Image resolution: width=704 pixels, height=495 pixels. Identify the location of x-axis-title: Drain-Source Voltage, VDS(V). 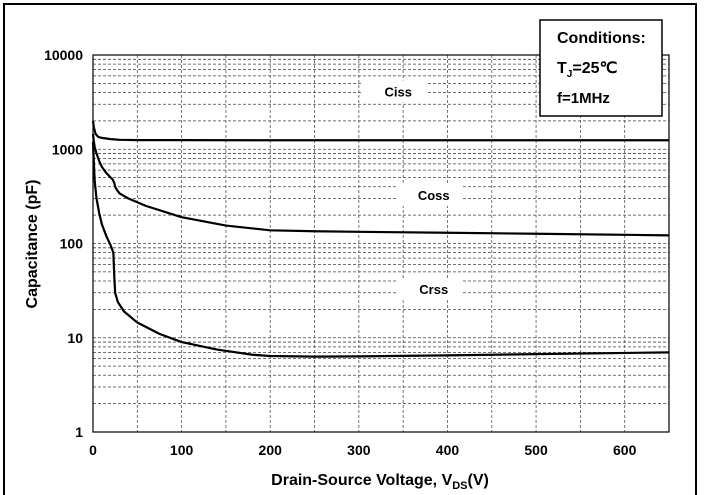
(380, 482).